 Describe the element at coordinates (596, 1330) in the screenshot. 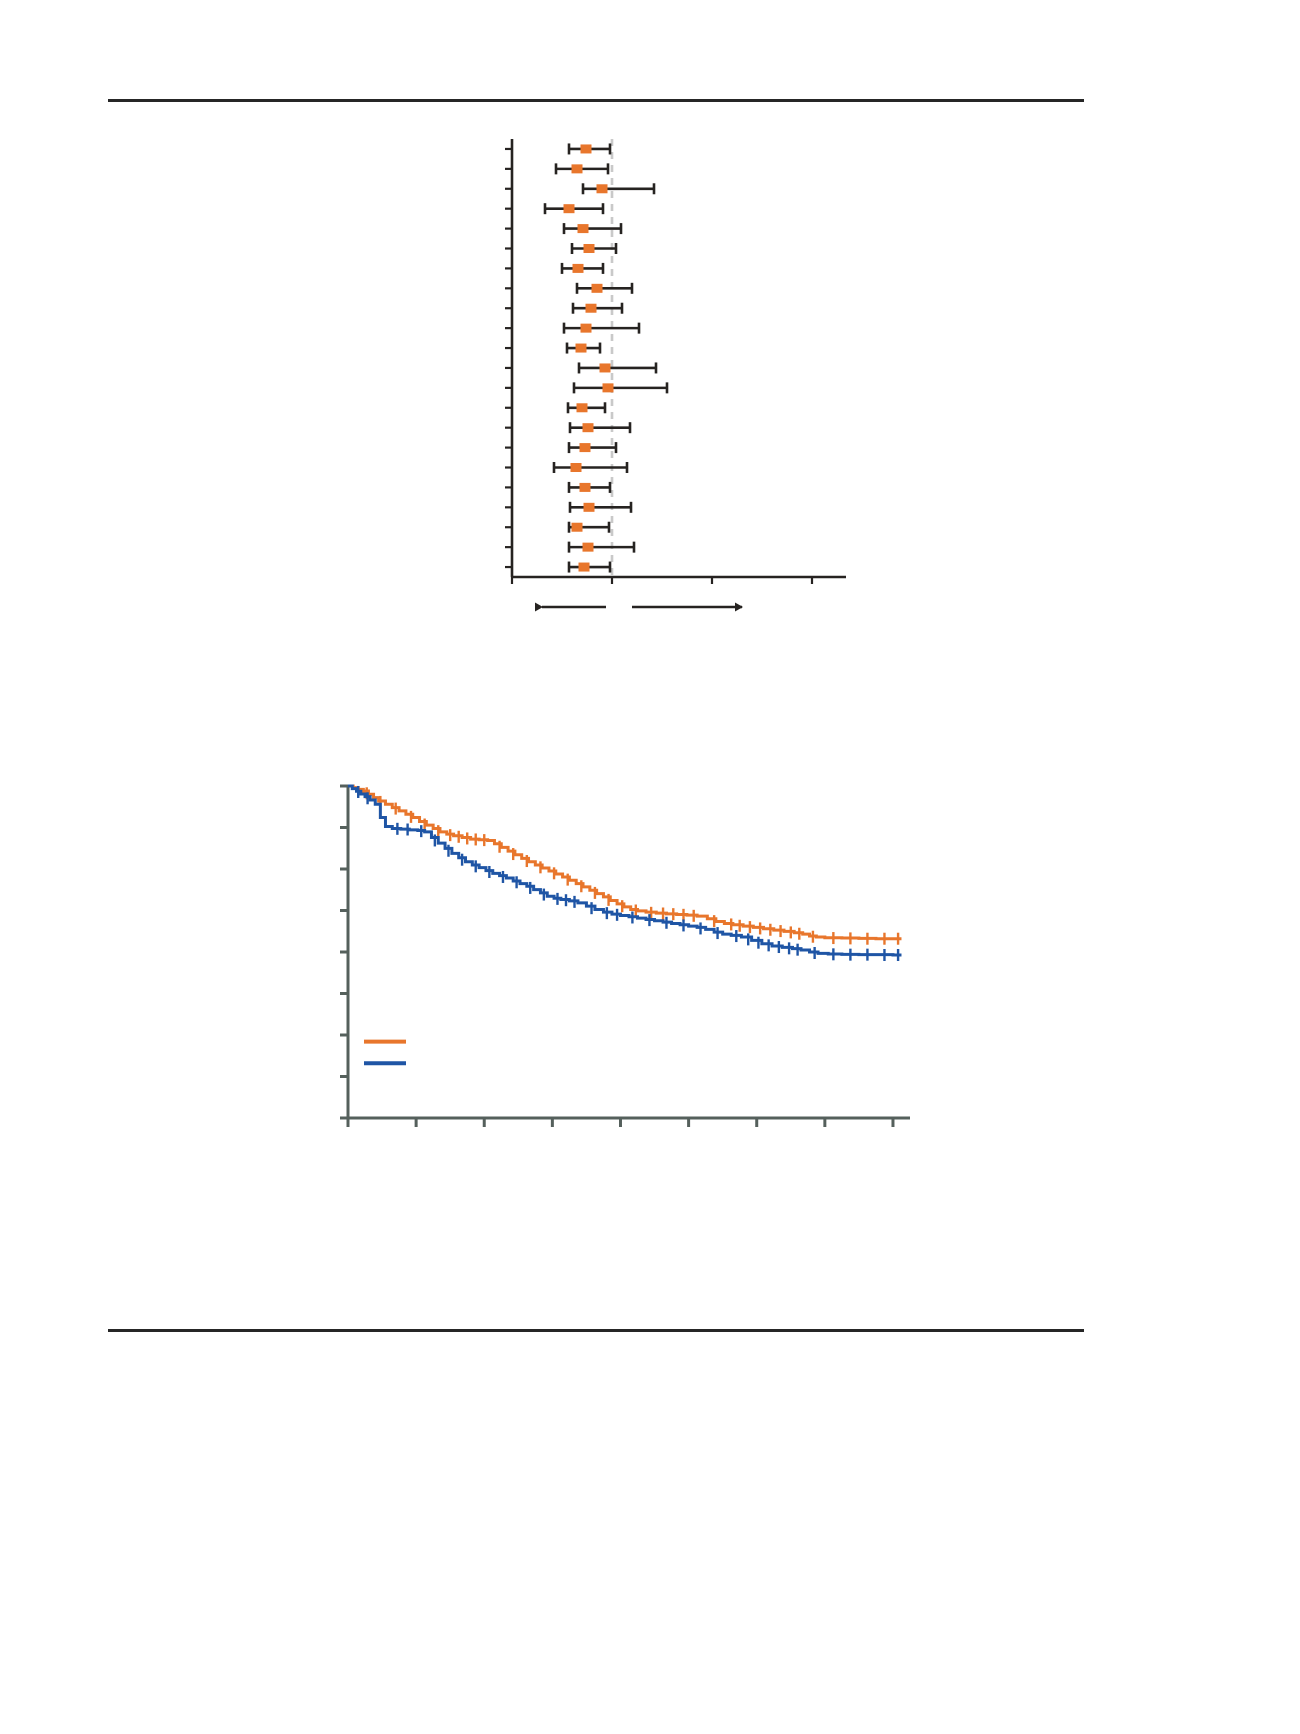

I see `page-footer-rule` at that location.